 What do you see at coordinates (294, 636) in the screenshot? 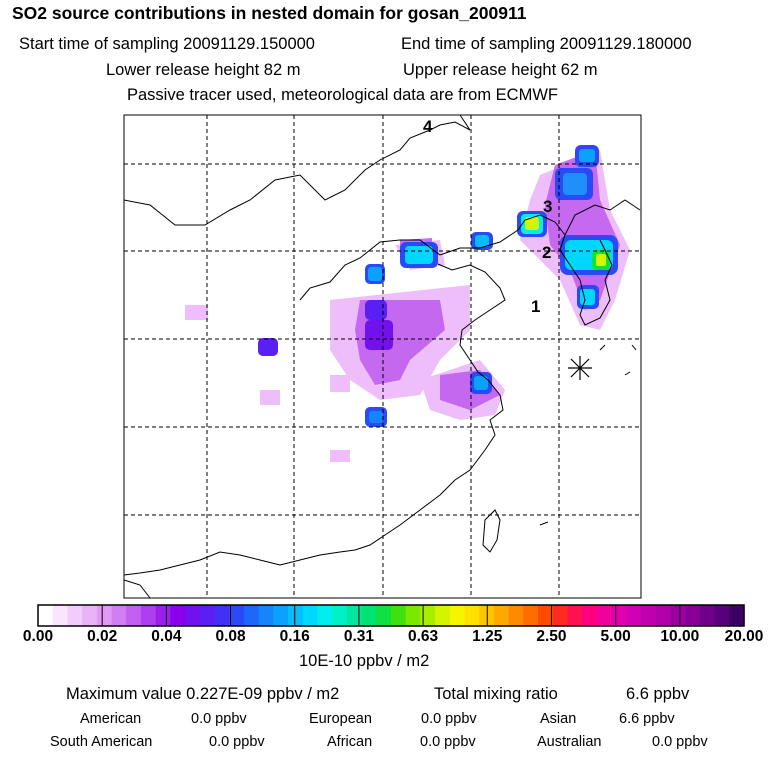
I see `colorbar-tick-label: 0.16` at bounding box center [294, 636].